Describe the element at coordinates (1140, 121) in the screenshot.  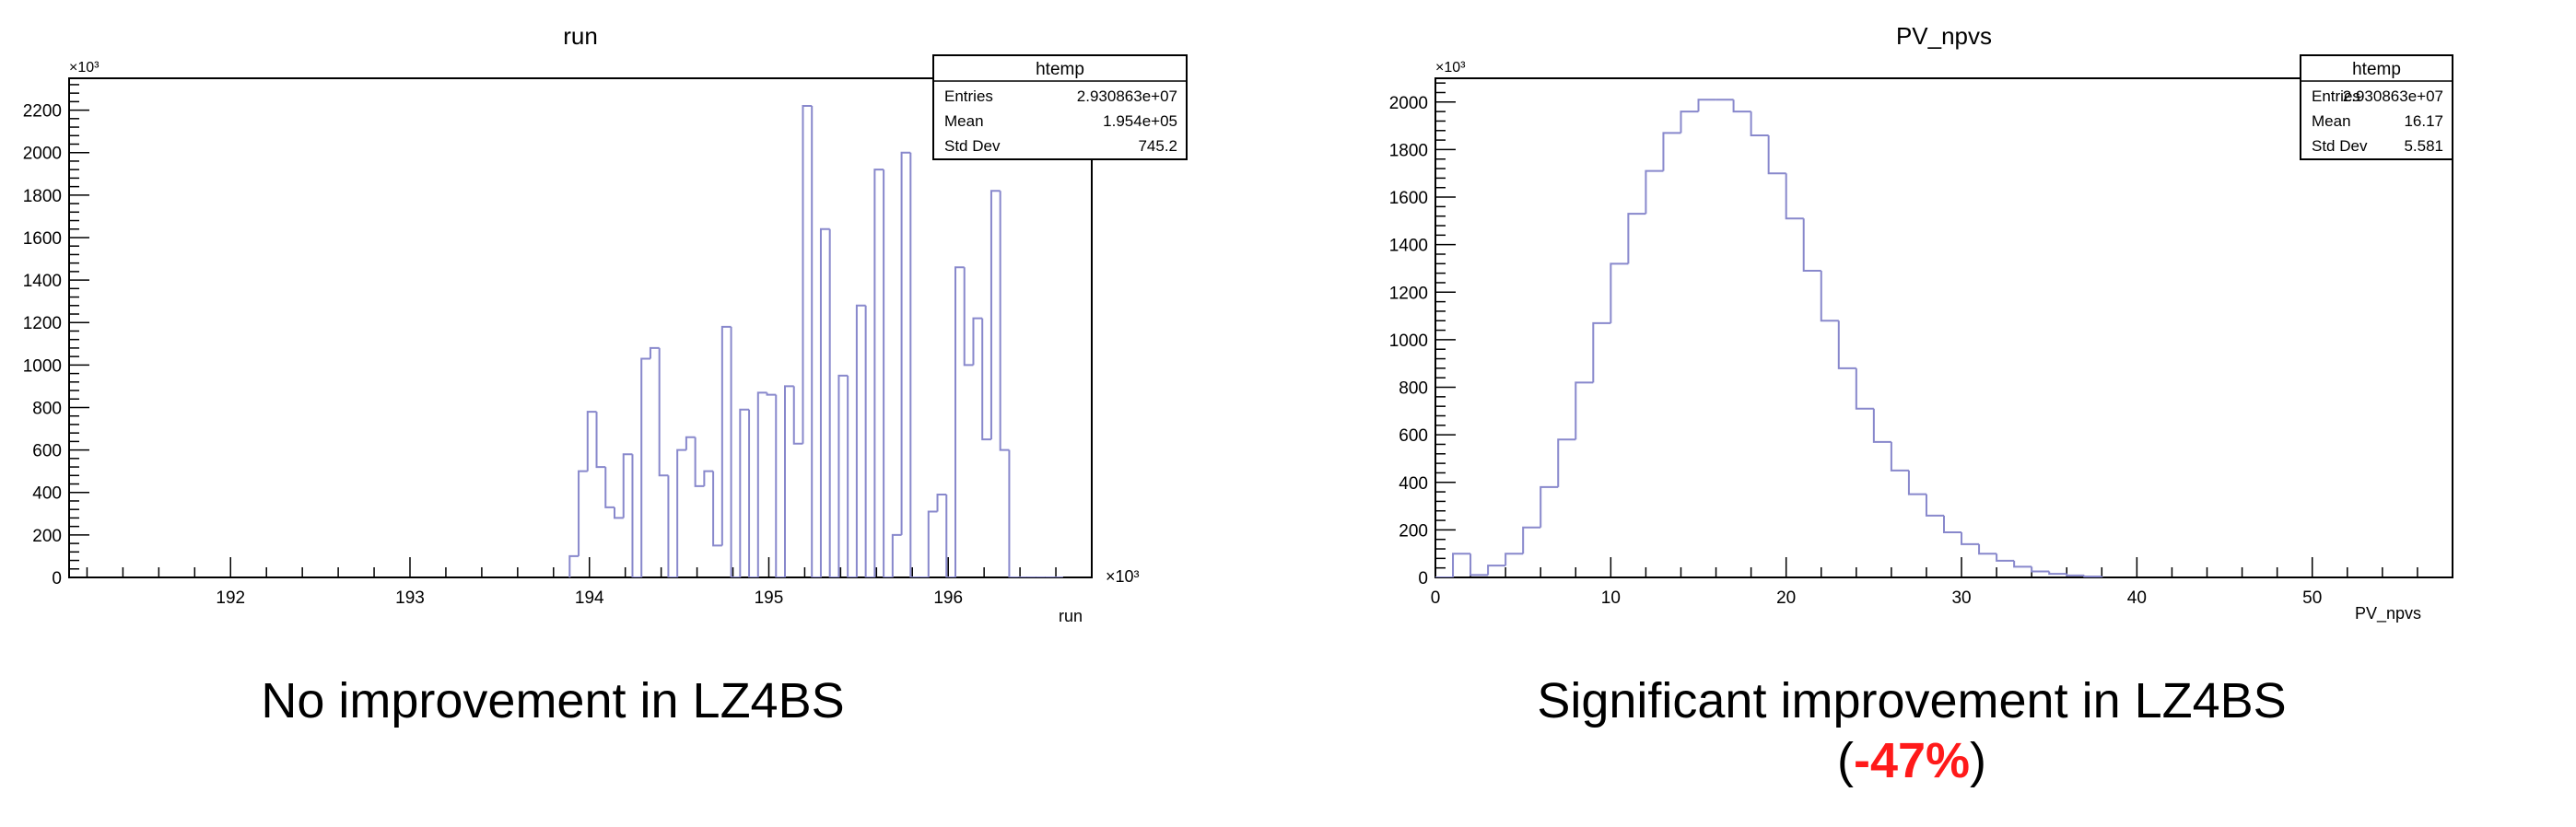
I see `stats-value: 1.954e+05` at that location.